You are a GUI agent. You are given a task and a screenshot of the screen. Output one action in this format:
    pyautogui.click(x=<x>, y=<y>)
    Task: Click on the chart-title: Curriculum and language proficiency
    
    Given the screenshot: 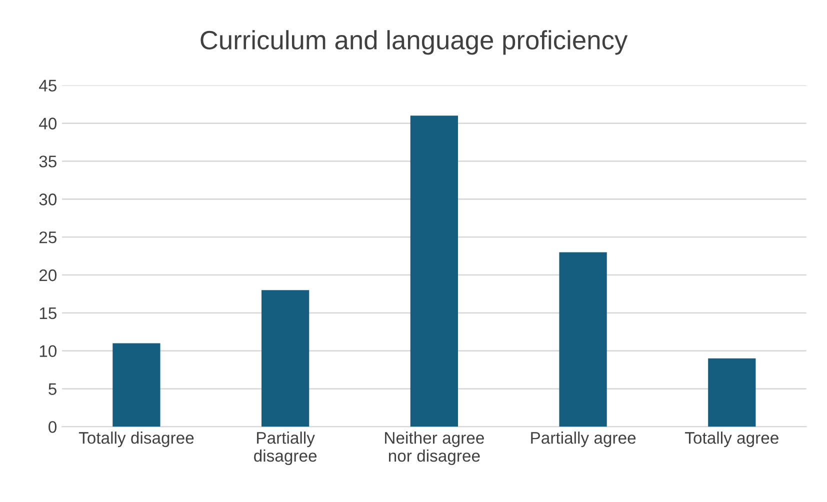 What is the action you would take?
    pyautogui.click(x=414, y=42)
    